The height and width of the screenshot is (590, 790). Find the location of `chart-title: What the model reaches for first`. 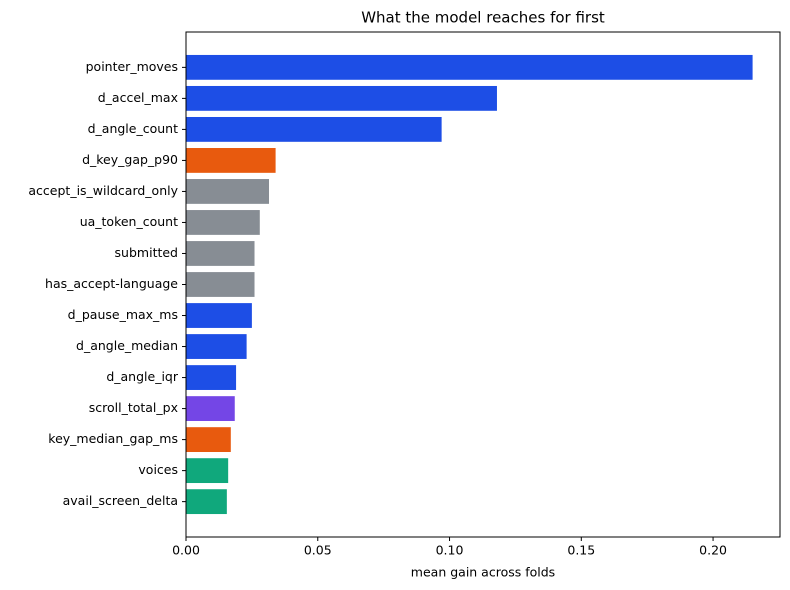

chart-title: What the model reaches for first is located at coordinates (483, 18).